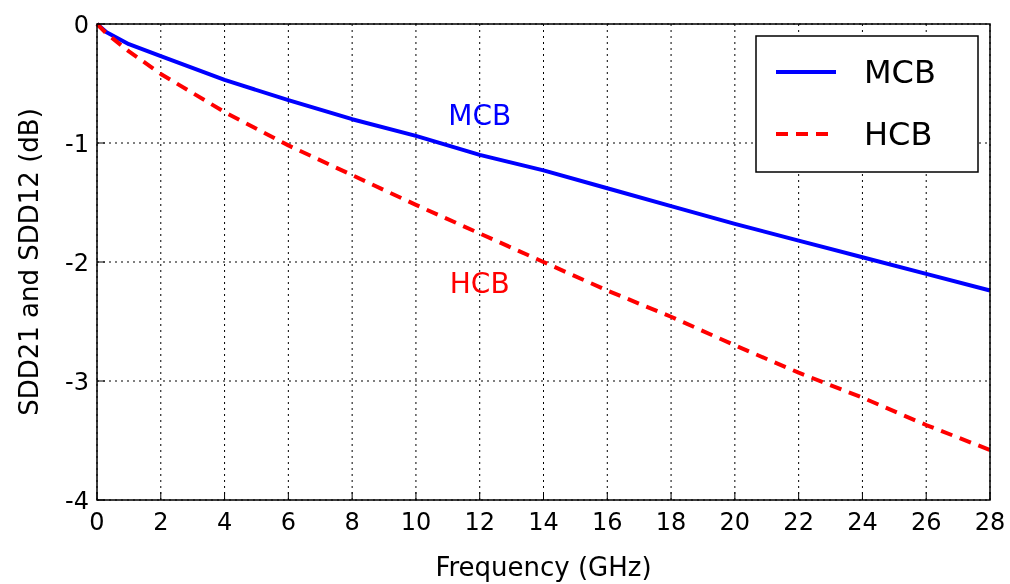  What do you see at coordinates (798, 522) in the screenshot?
I see `x-tick-label: 22` at bounding box center [798, 522].